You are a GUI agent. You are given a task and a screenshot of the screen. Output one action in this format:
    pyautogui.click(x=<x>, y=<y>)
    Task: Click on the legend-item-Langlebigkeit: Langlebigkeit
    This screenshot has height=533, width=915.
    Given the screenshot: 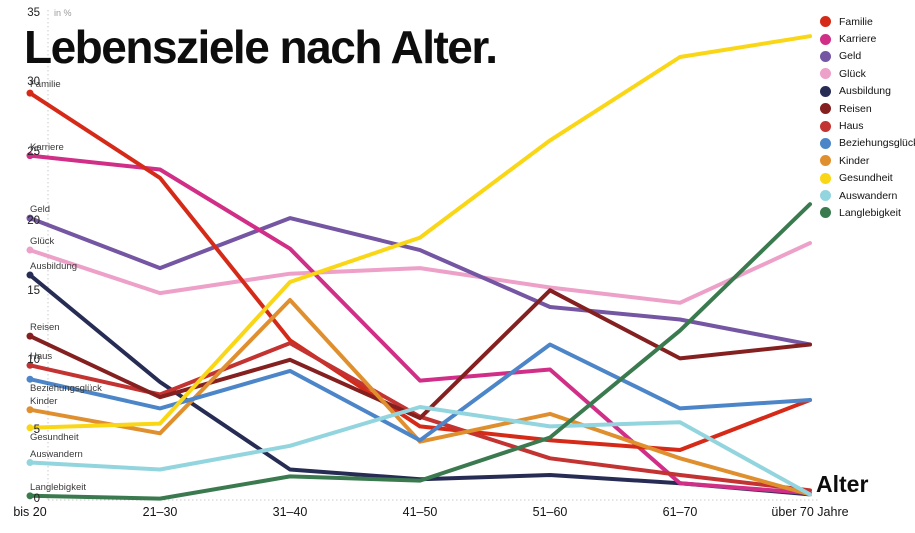 What is the action you would take?
    pyautogui.click(x=867, y=212)
    